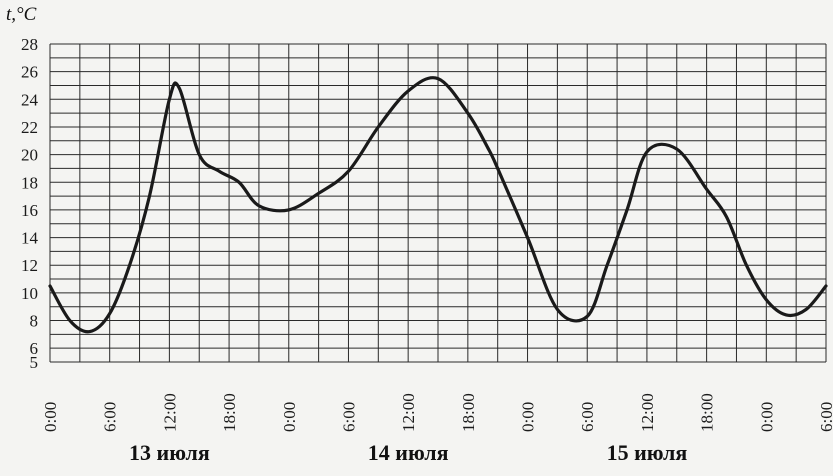 The height and width of the screenshot is (476, 833). What do you see at coordinates (30, 99) in the screenshot?
I see `y-tick-label: 24` at bounding box center [30, 99].